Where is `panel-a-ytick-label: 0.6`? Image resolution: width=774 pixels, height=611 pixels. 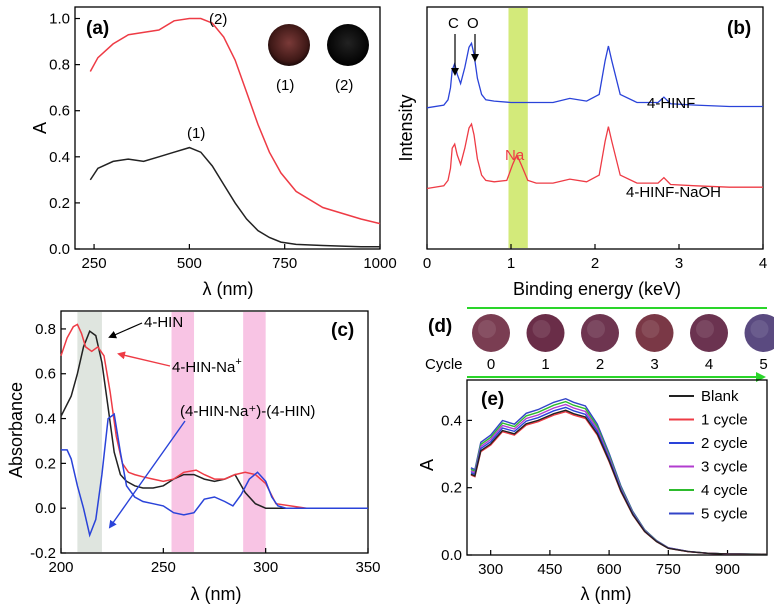 panel-a-ytick-label: 0.6 is located at coordinates (59, 111).